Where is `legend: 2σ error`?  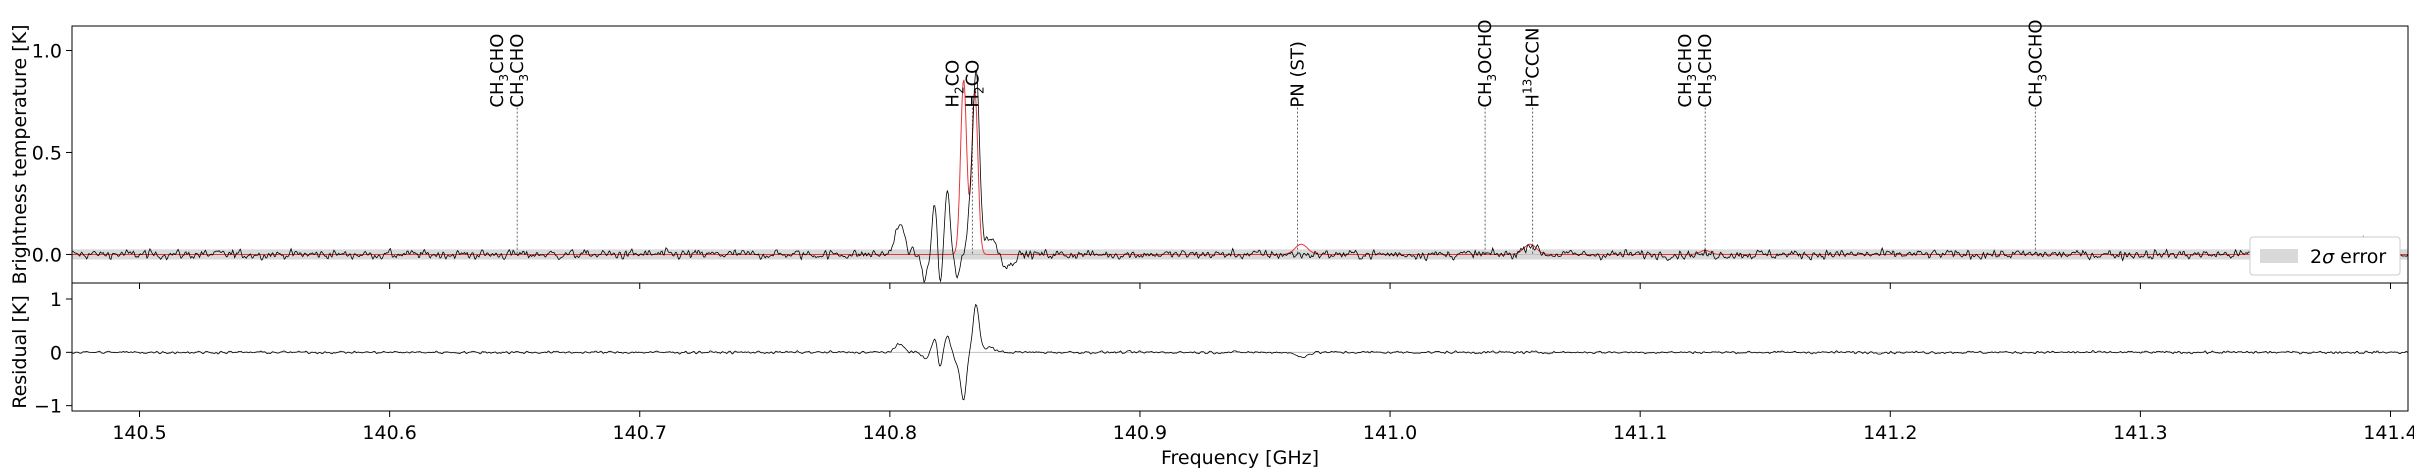
legend: 2σ error is located at coordinates (2325, 256).